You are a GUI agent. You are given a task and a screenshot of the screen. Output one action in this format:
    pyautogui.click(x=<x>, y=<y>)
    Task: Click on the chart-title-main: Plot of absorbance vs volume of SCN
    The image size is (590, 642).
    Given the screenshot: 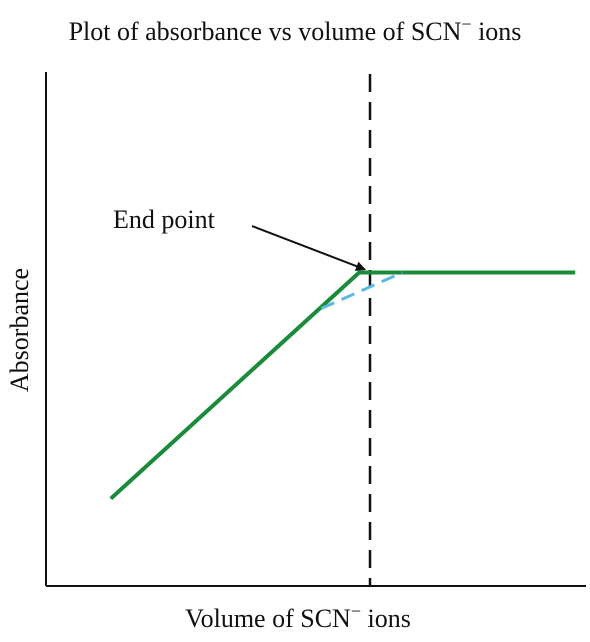 What is the action you would take?
    pyautogui.click(x=265, y=31)
    